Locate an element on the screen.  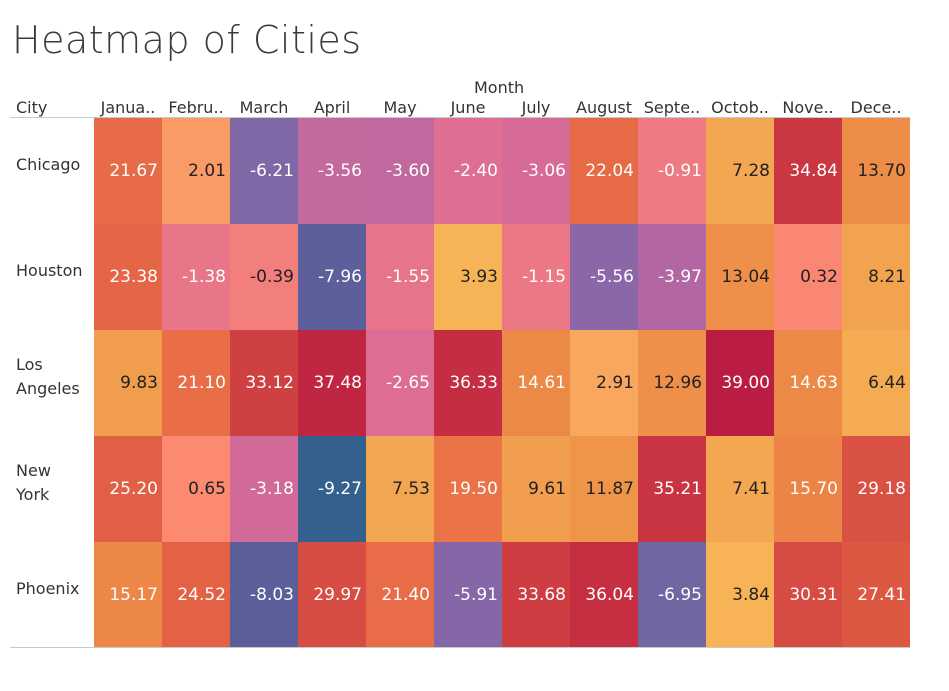
heatmap-cell: -3.97 is located at coordinates (672, 277).